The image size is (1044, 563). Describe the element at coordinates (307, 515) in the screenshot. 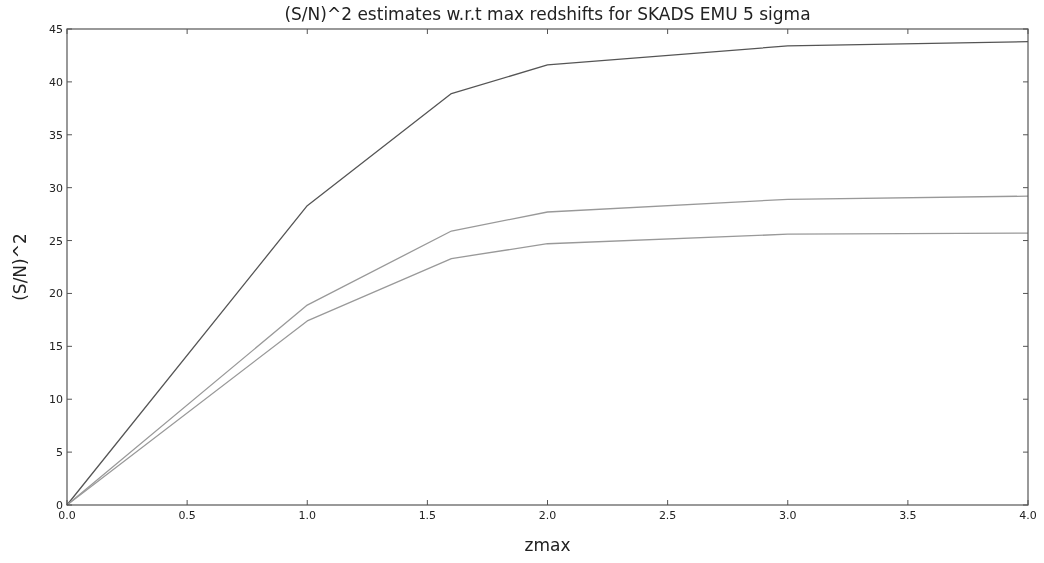

I see `x-tick-label: 1.0` at that location.